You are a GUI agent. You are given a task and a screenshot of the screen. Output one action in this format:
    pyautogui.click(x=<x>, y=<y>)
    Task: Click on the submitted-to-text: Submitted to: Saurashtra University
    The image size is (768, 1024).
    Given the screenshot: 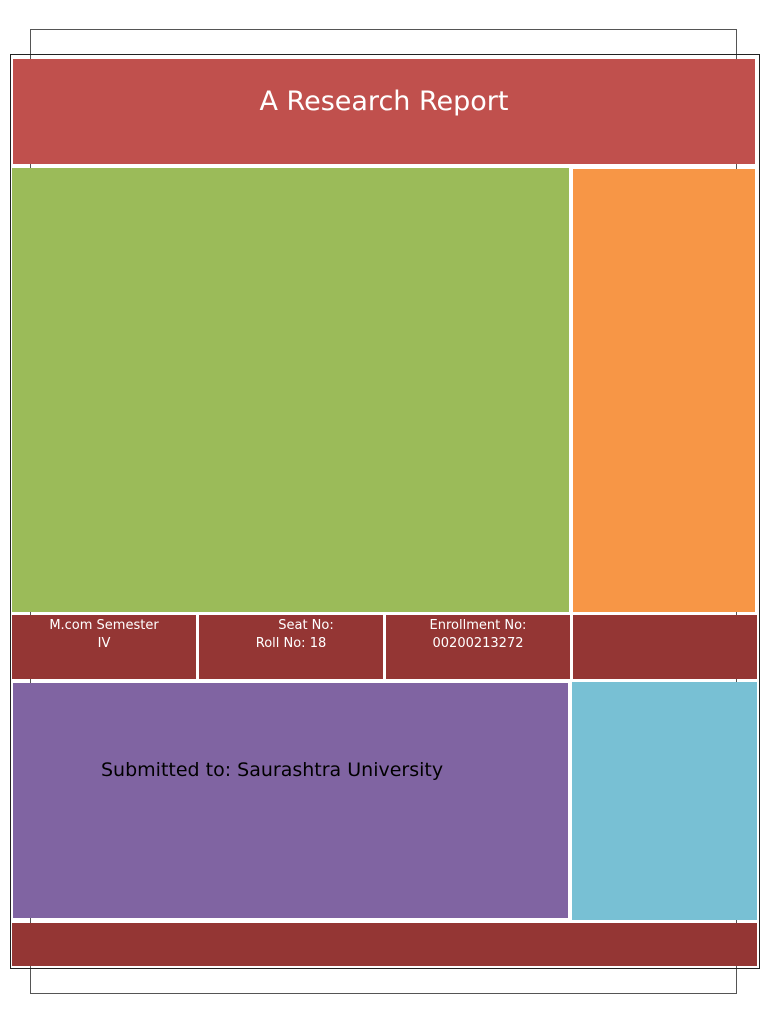 What is the action you would take?
    pyautogui.click(x=272, y=770)
    